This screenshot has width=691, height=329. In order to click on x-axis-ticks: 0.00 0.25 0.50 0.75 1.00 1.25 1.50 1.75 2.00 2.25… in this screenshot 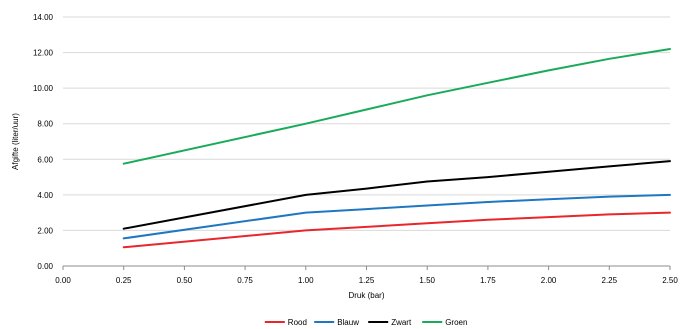, I will do `click(366, 275)`.